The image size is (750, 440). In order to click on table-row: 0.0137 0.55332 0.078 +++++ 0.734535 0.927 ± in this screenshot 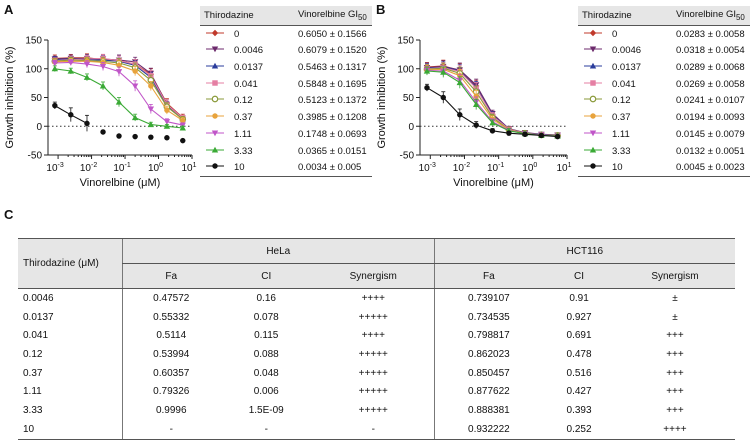, I will do `click(376, 317)`.